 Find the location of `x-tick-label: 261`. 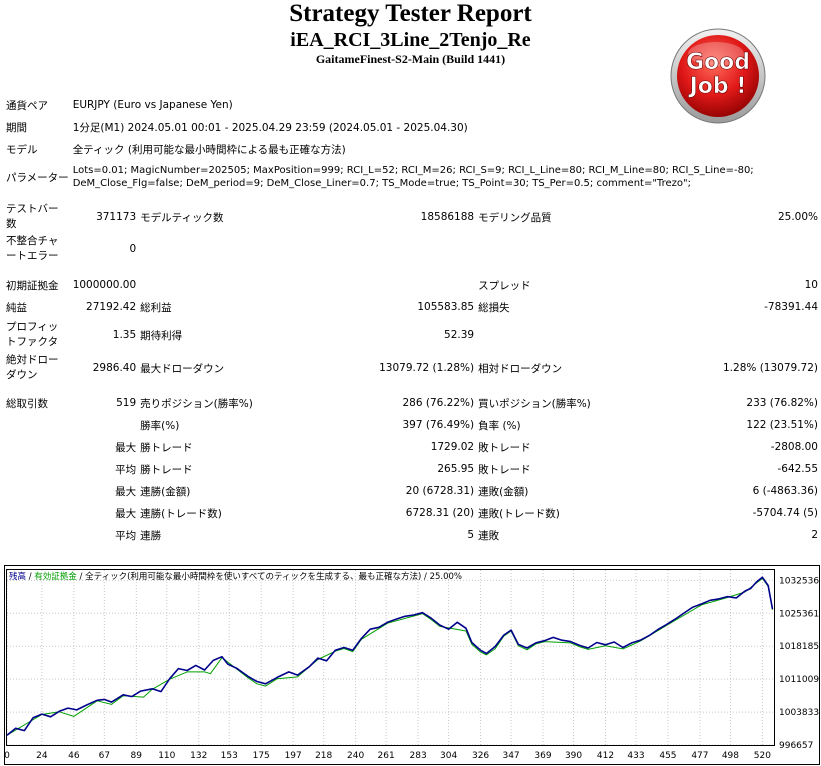

x-tick-label: 261 is located at coordinates (386, 756).